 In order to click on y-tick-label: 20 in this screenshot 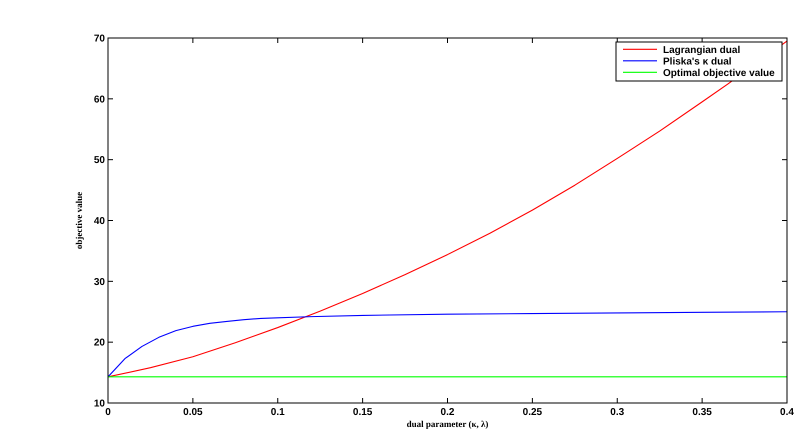, I will do `click(100, 343)`.